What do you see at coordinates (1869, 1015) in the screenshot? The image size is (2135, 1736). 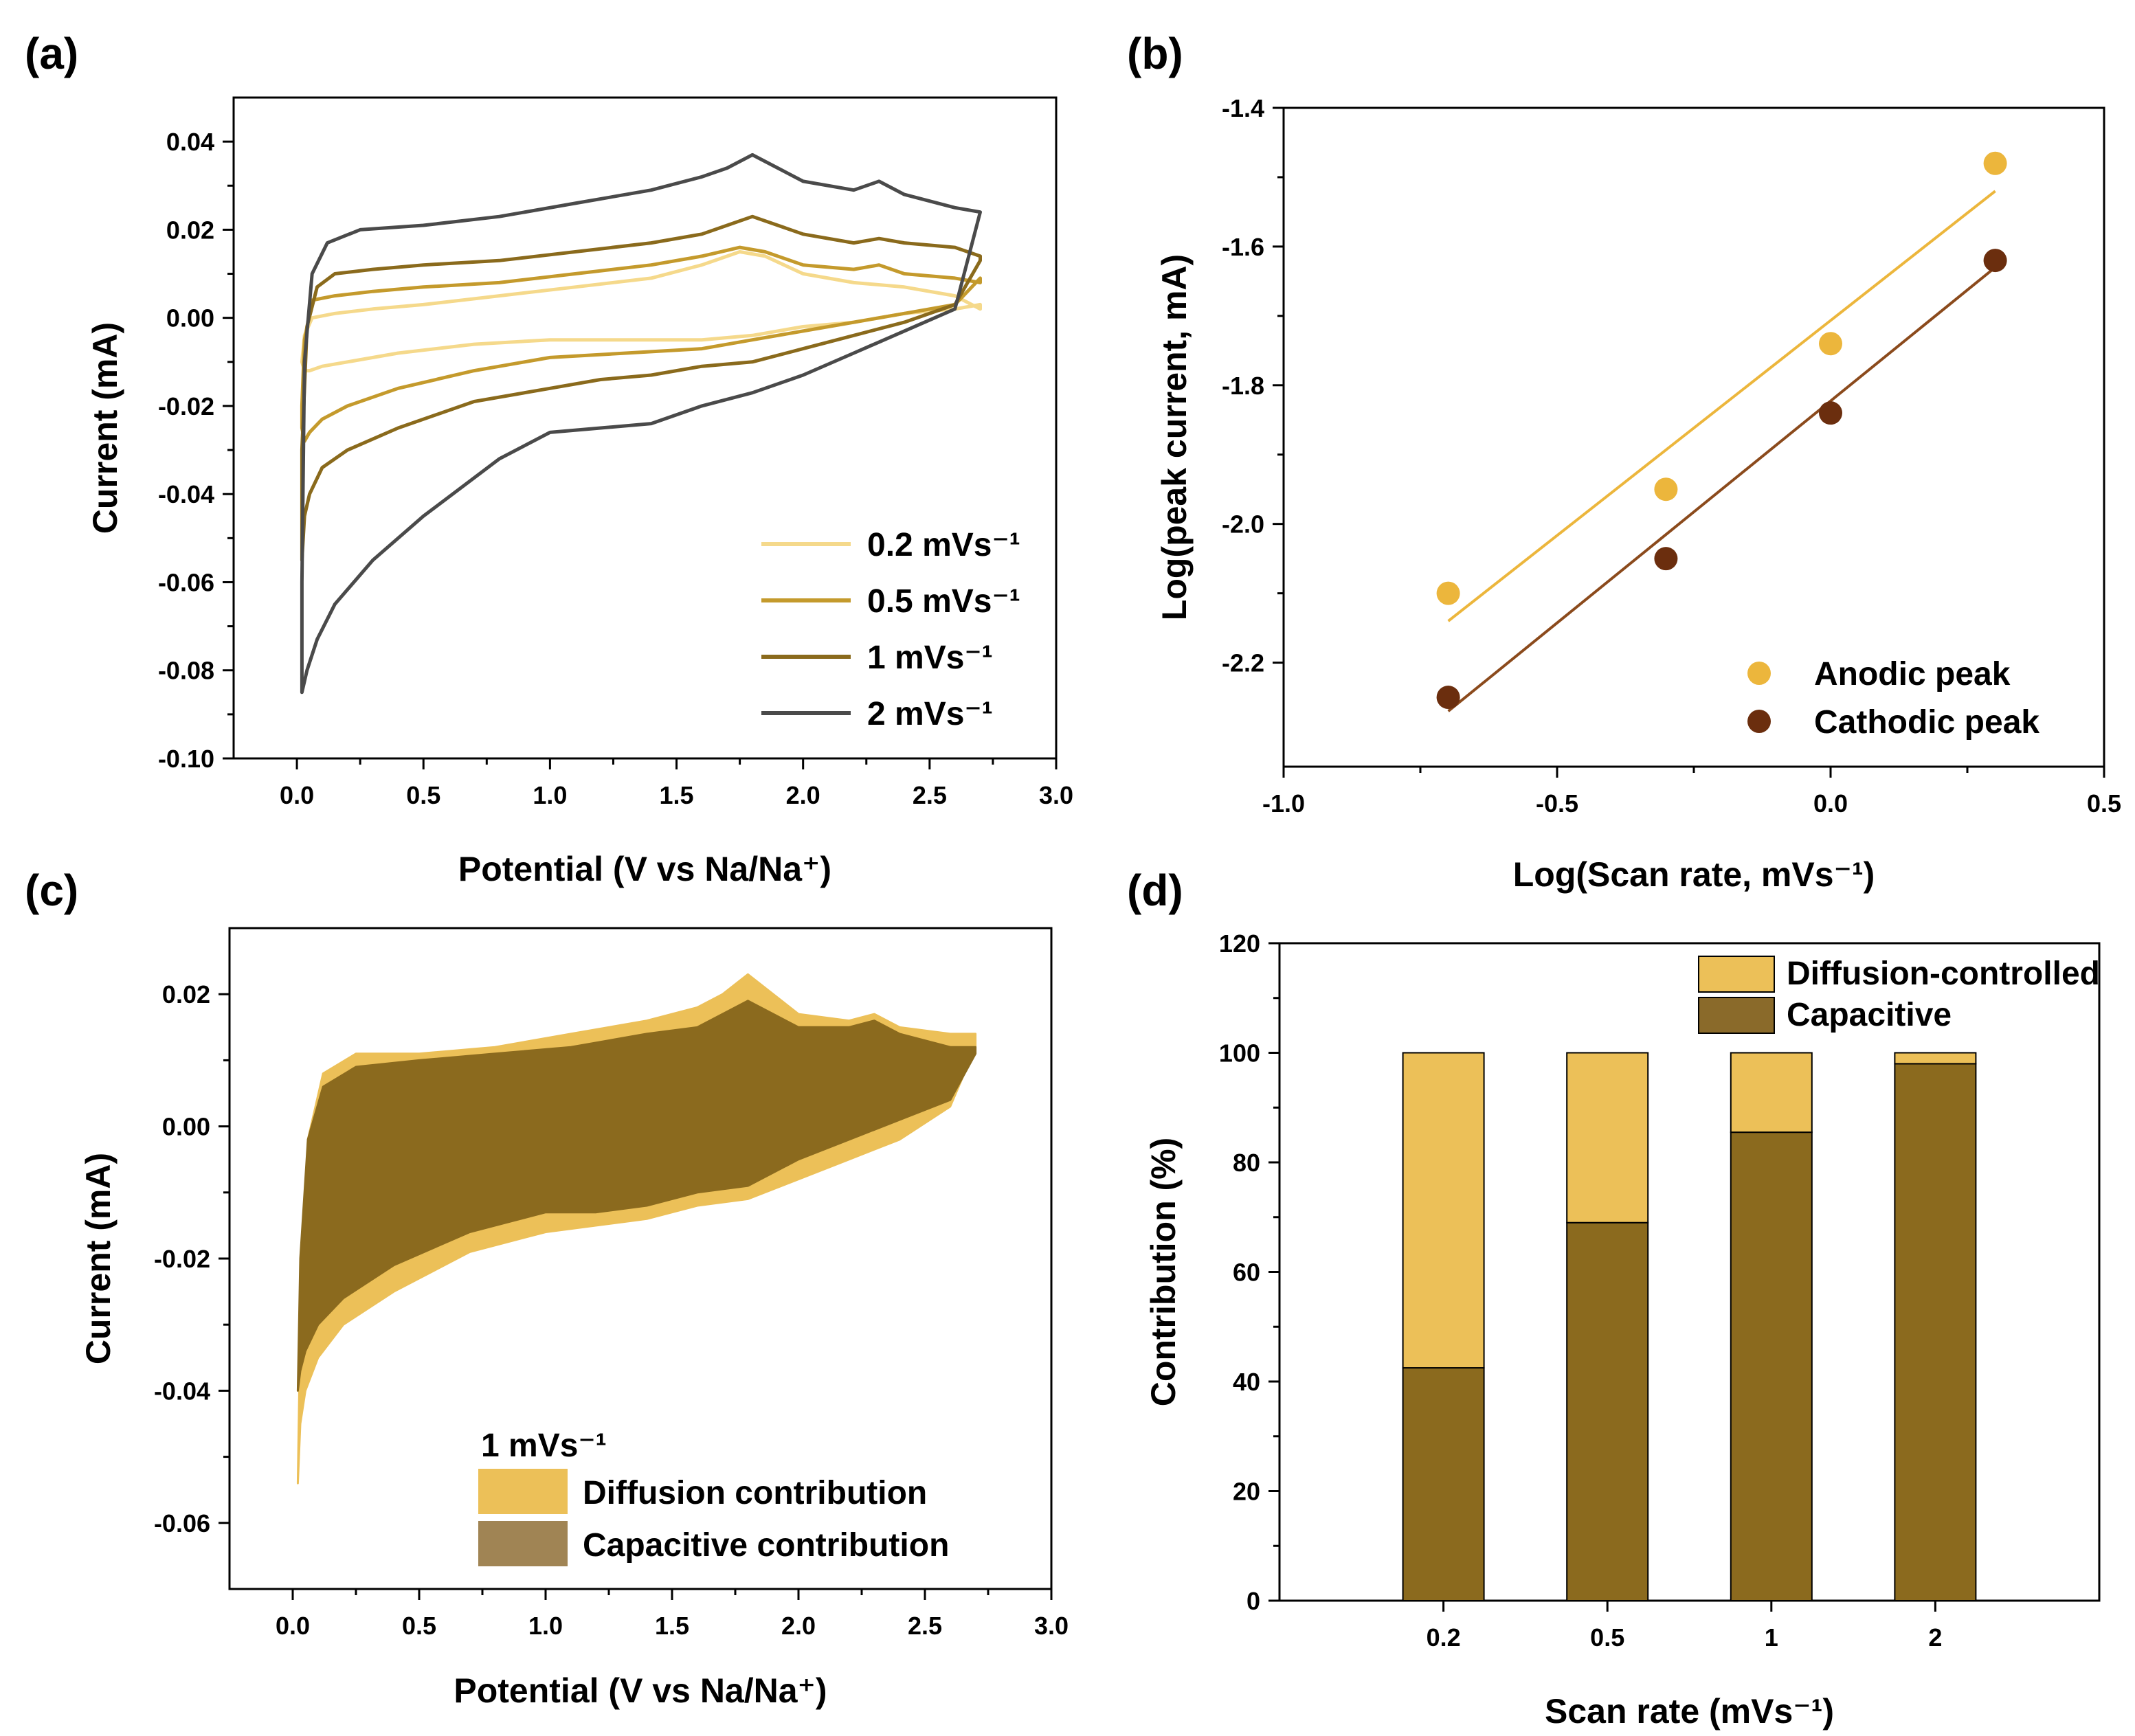 I see `legend-label: Capacitive` at bounding box center [1869, 1015].